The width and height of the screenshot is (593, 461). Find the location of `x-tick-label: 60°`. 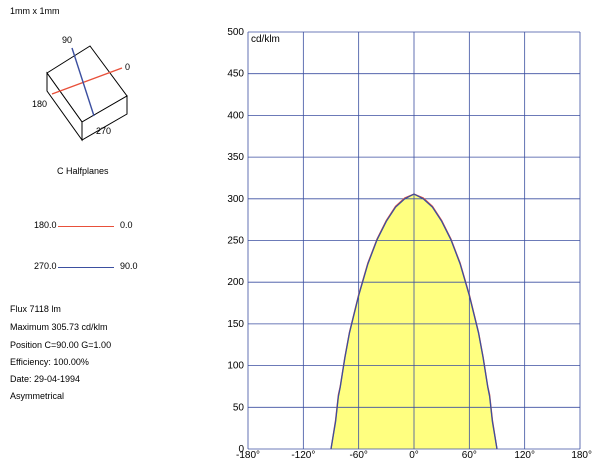

x-tick-label: 60° is located at coordinates (469, 455).